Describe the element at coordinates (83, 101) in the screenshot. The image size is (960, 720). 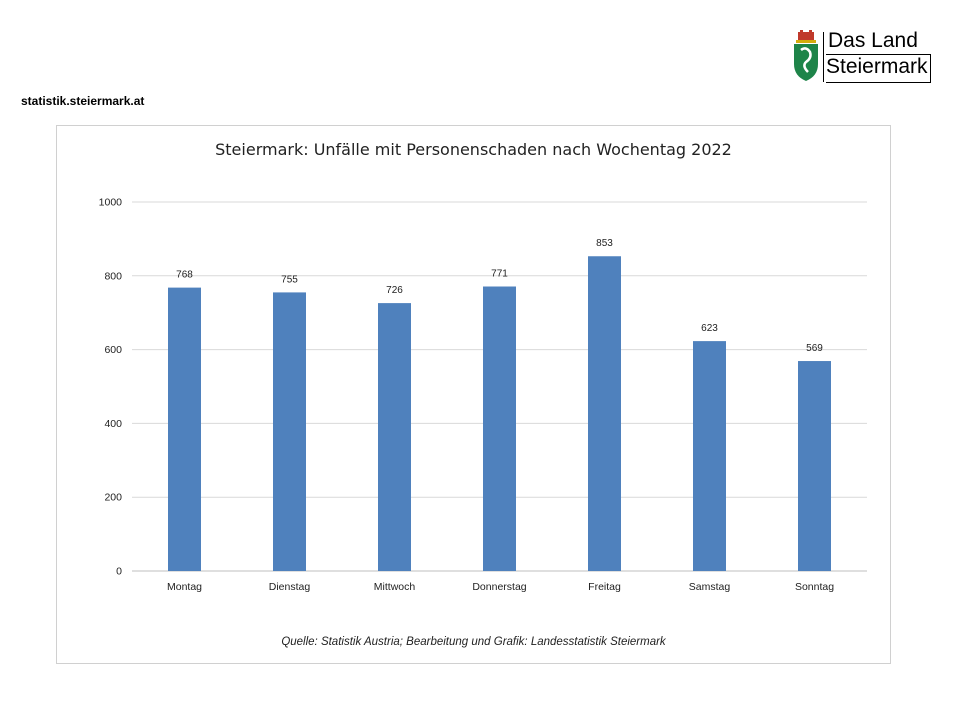
I see `site-url-label: statistik.steiermark.at` at that location.